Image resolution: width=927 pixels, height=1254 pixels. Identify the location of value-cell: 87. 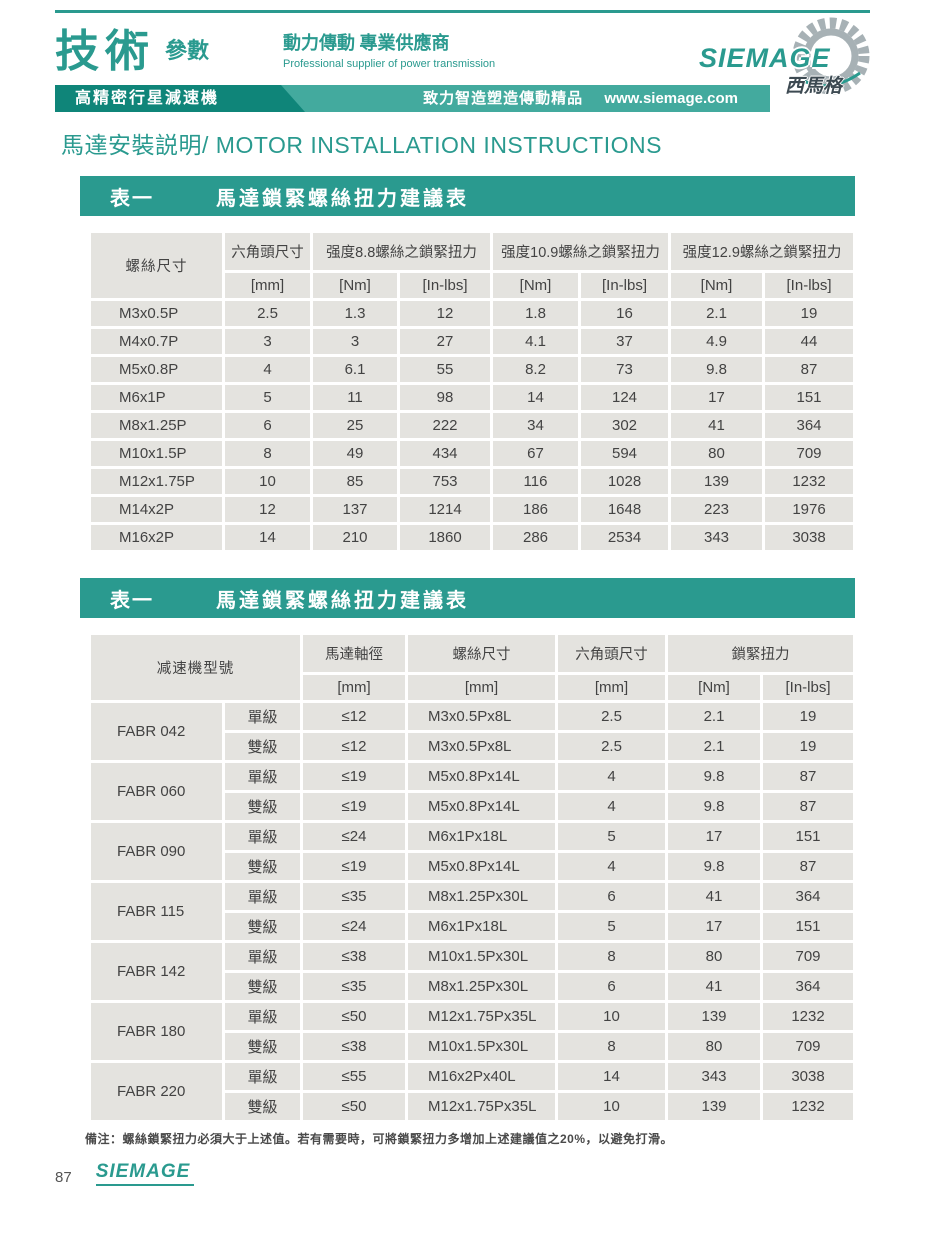
(808, 776).